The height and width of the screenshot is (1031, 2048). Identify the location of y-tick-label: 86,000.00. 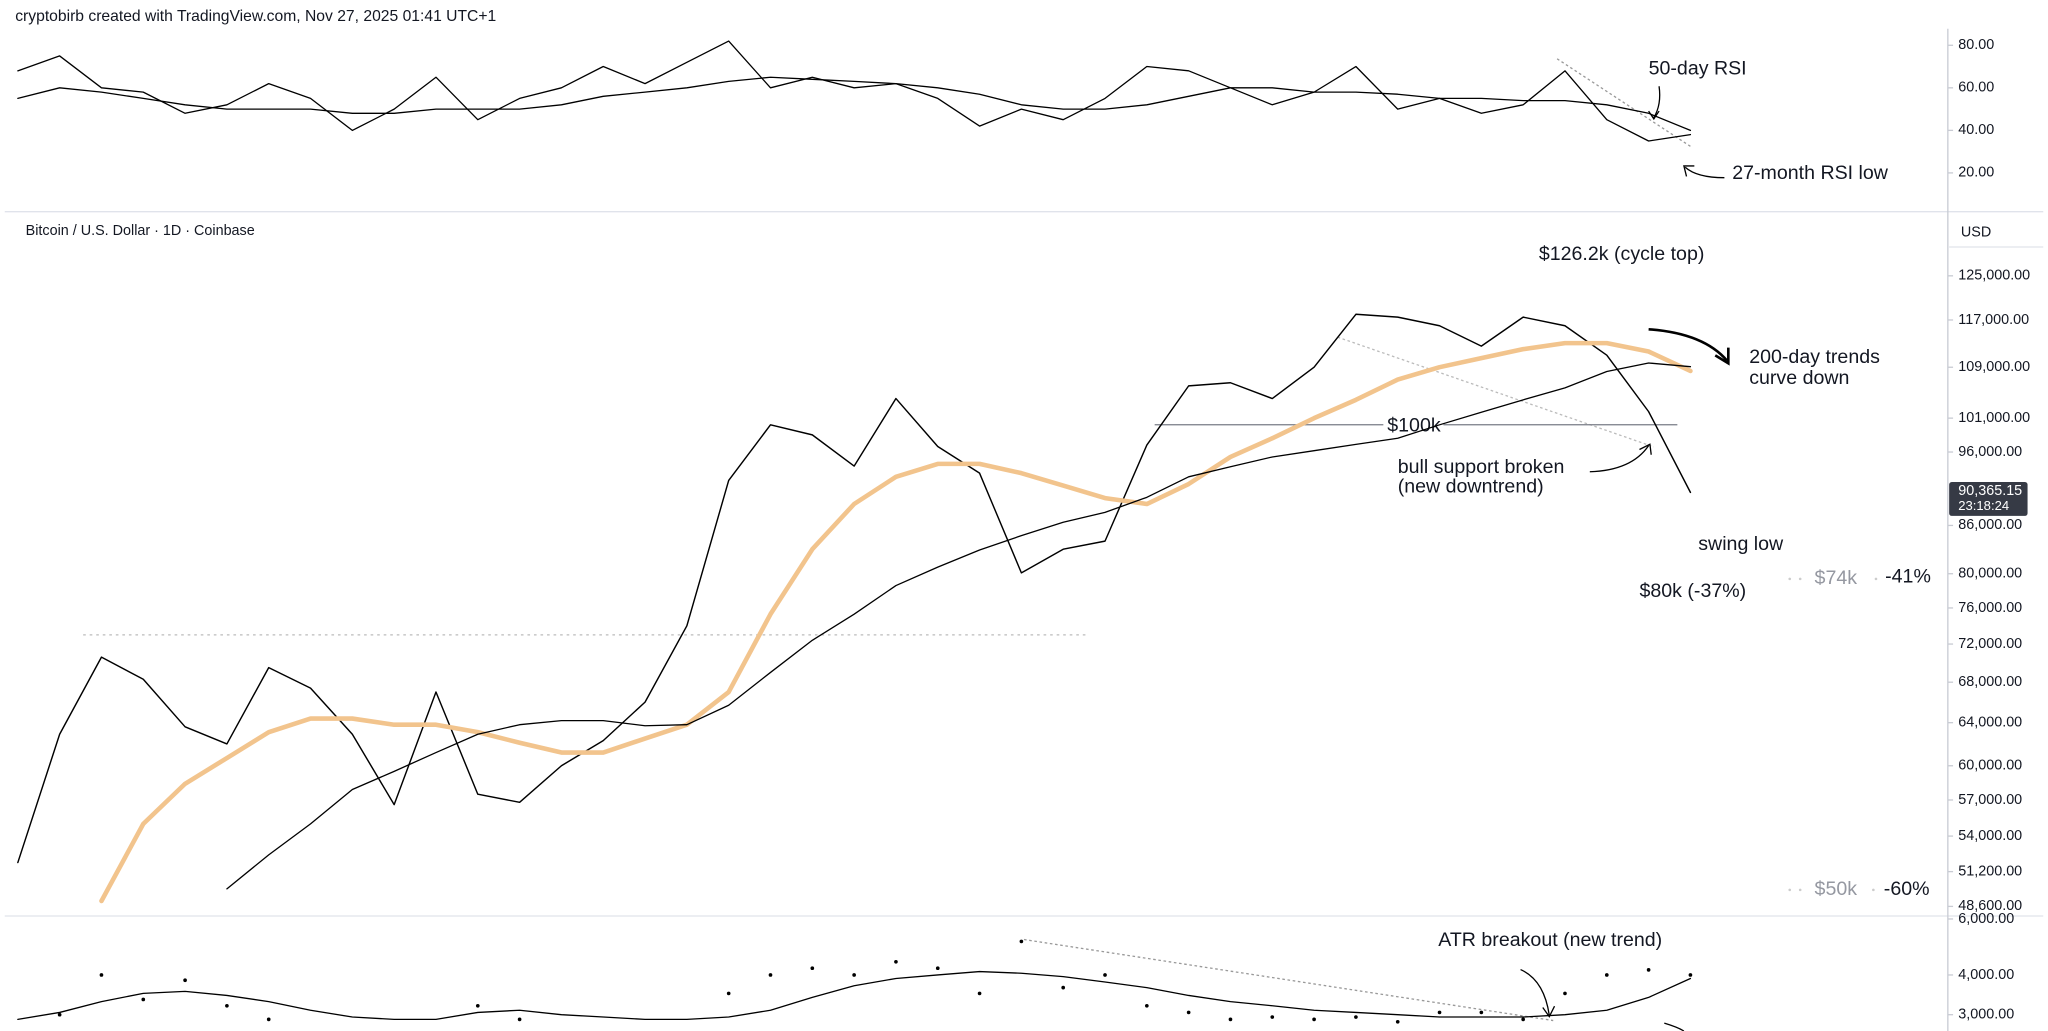
(1990, 525).